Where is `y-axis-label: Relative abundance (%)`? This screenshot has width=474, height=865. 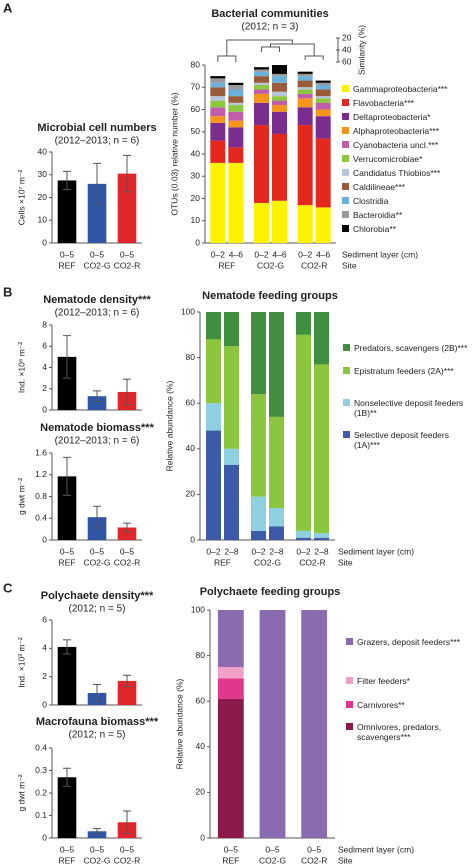 y-axis-label: Relative abundance (%) is located at coordinates (179, 723).